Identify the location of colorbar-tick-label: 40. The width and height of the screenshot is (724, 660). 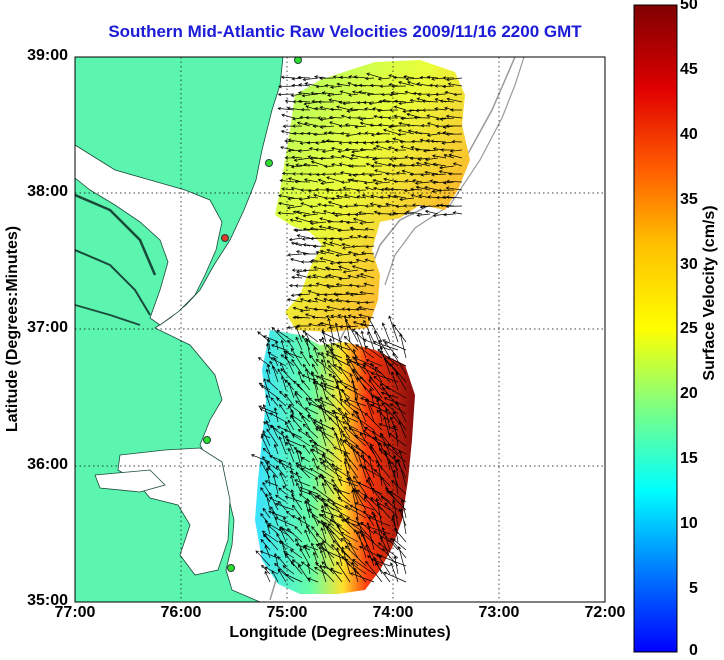
(689, 134).